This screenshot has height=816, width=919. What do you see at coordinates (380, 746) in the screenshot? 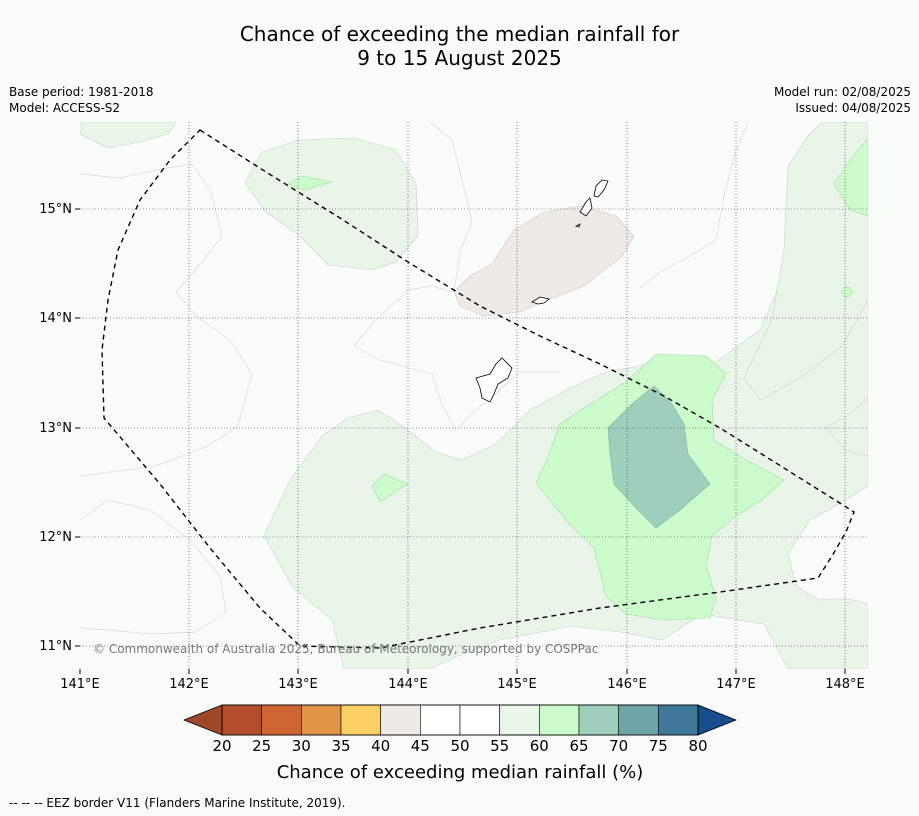
I see `legend-tick: 40` at bounding box center [380, 746].